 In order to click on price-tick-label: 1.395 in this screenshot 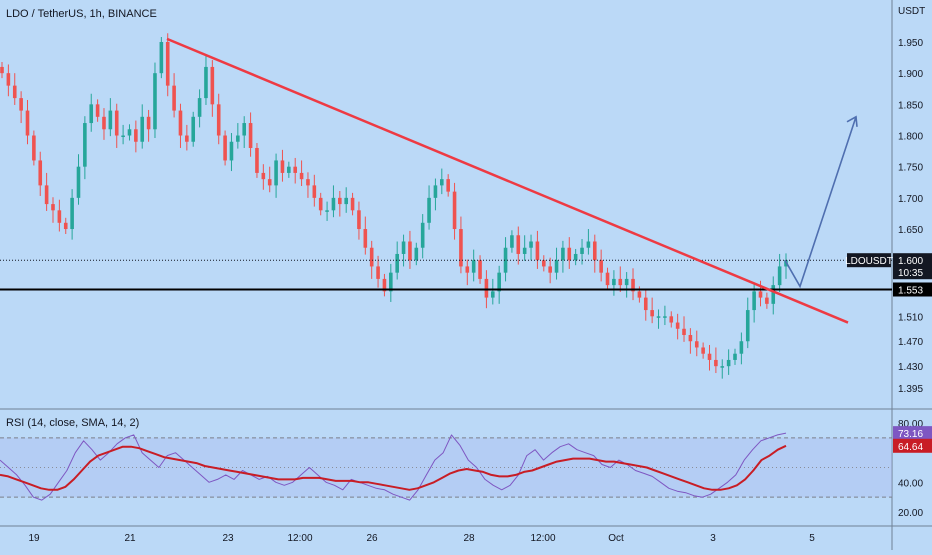, I will do `click(910, 389)`.